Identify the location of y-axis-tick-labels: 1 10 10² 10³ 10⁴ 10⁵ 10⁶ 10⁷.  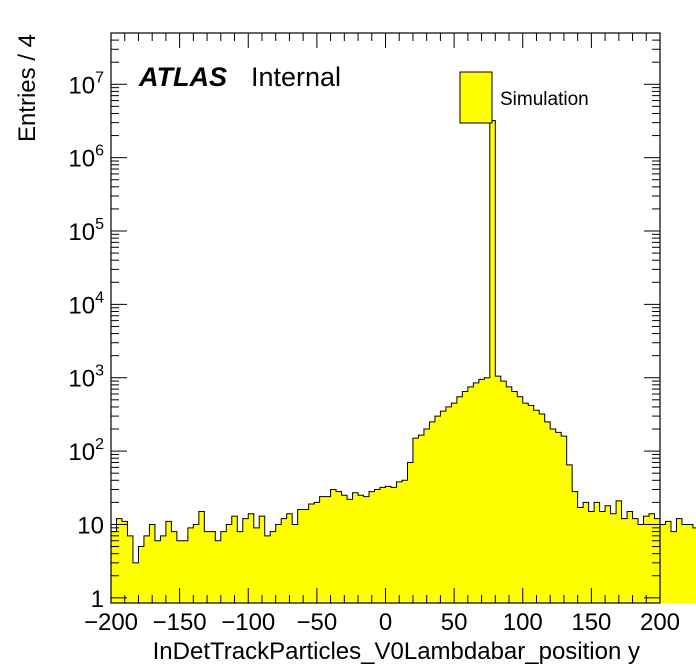
(86, 341).